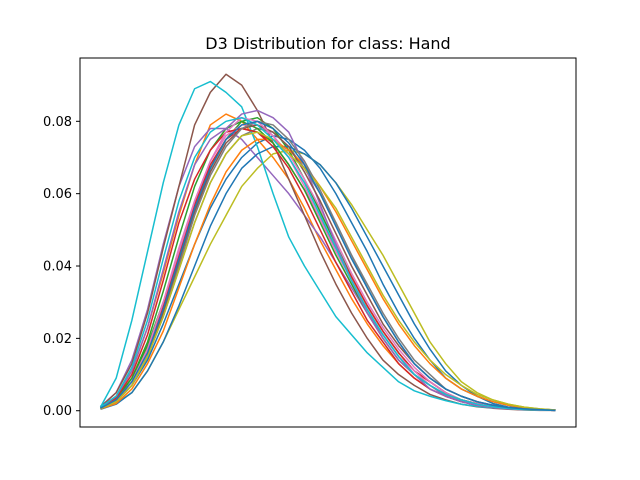 This screenshot has height=480, width=640. Describe the element at coordinates (57, 267) in the screenshot. I see `y-tick-label: 0.04` at that location.